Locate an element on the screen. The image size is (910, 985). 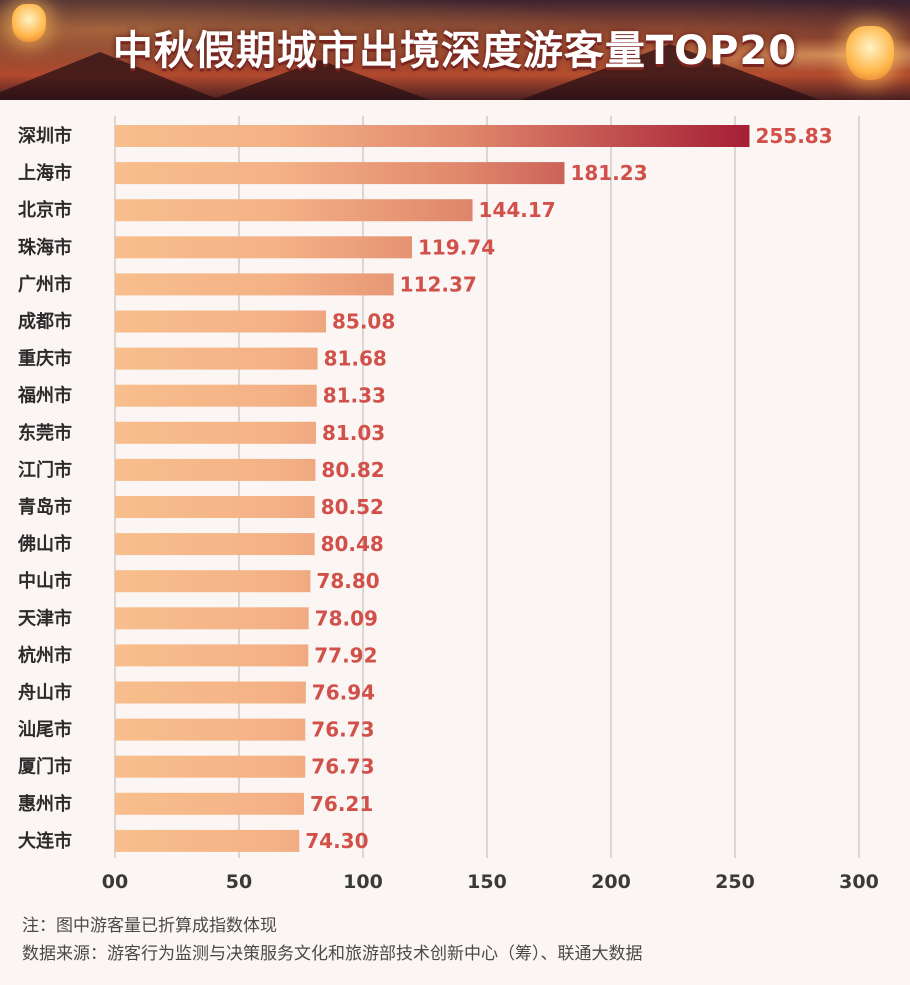
category-label: 东莞市 is located at coordinates (45, 433).